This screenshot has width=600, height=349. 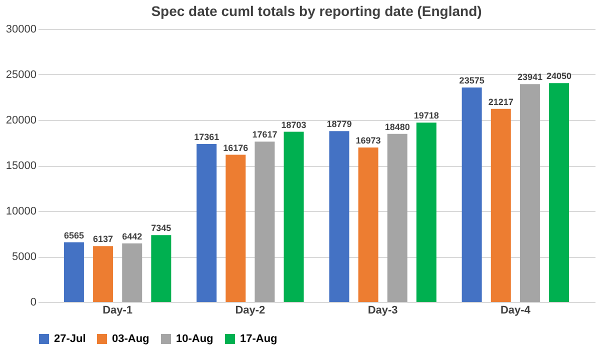 I want to click on data-label: 16176, so click(x=235, y=147).